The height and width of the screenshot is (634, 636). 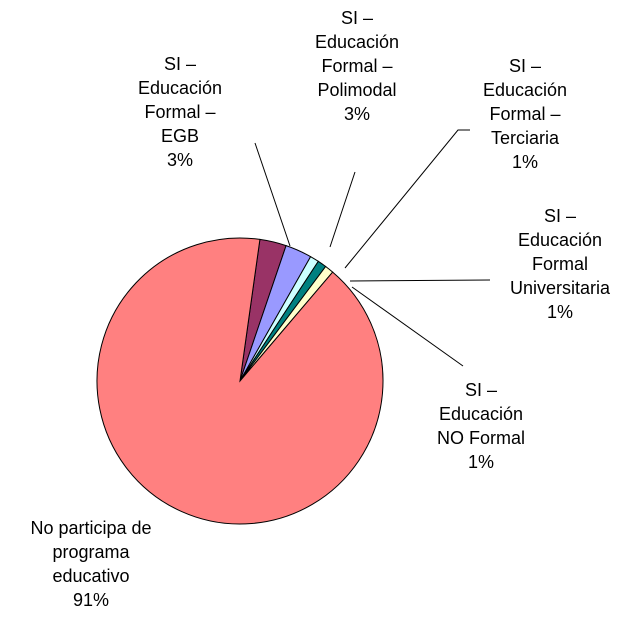 I want to click on category-label: SI – Educación NO Formal, so click(x=480, y=414).